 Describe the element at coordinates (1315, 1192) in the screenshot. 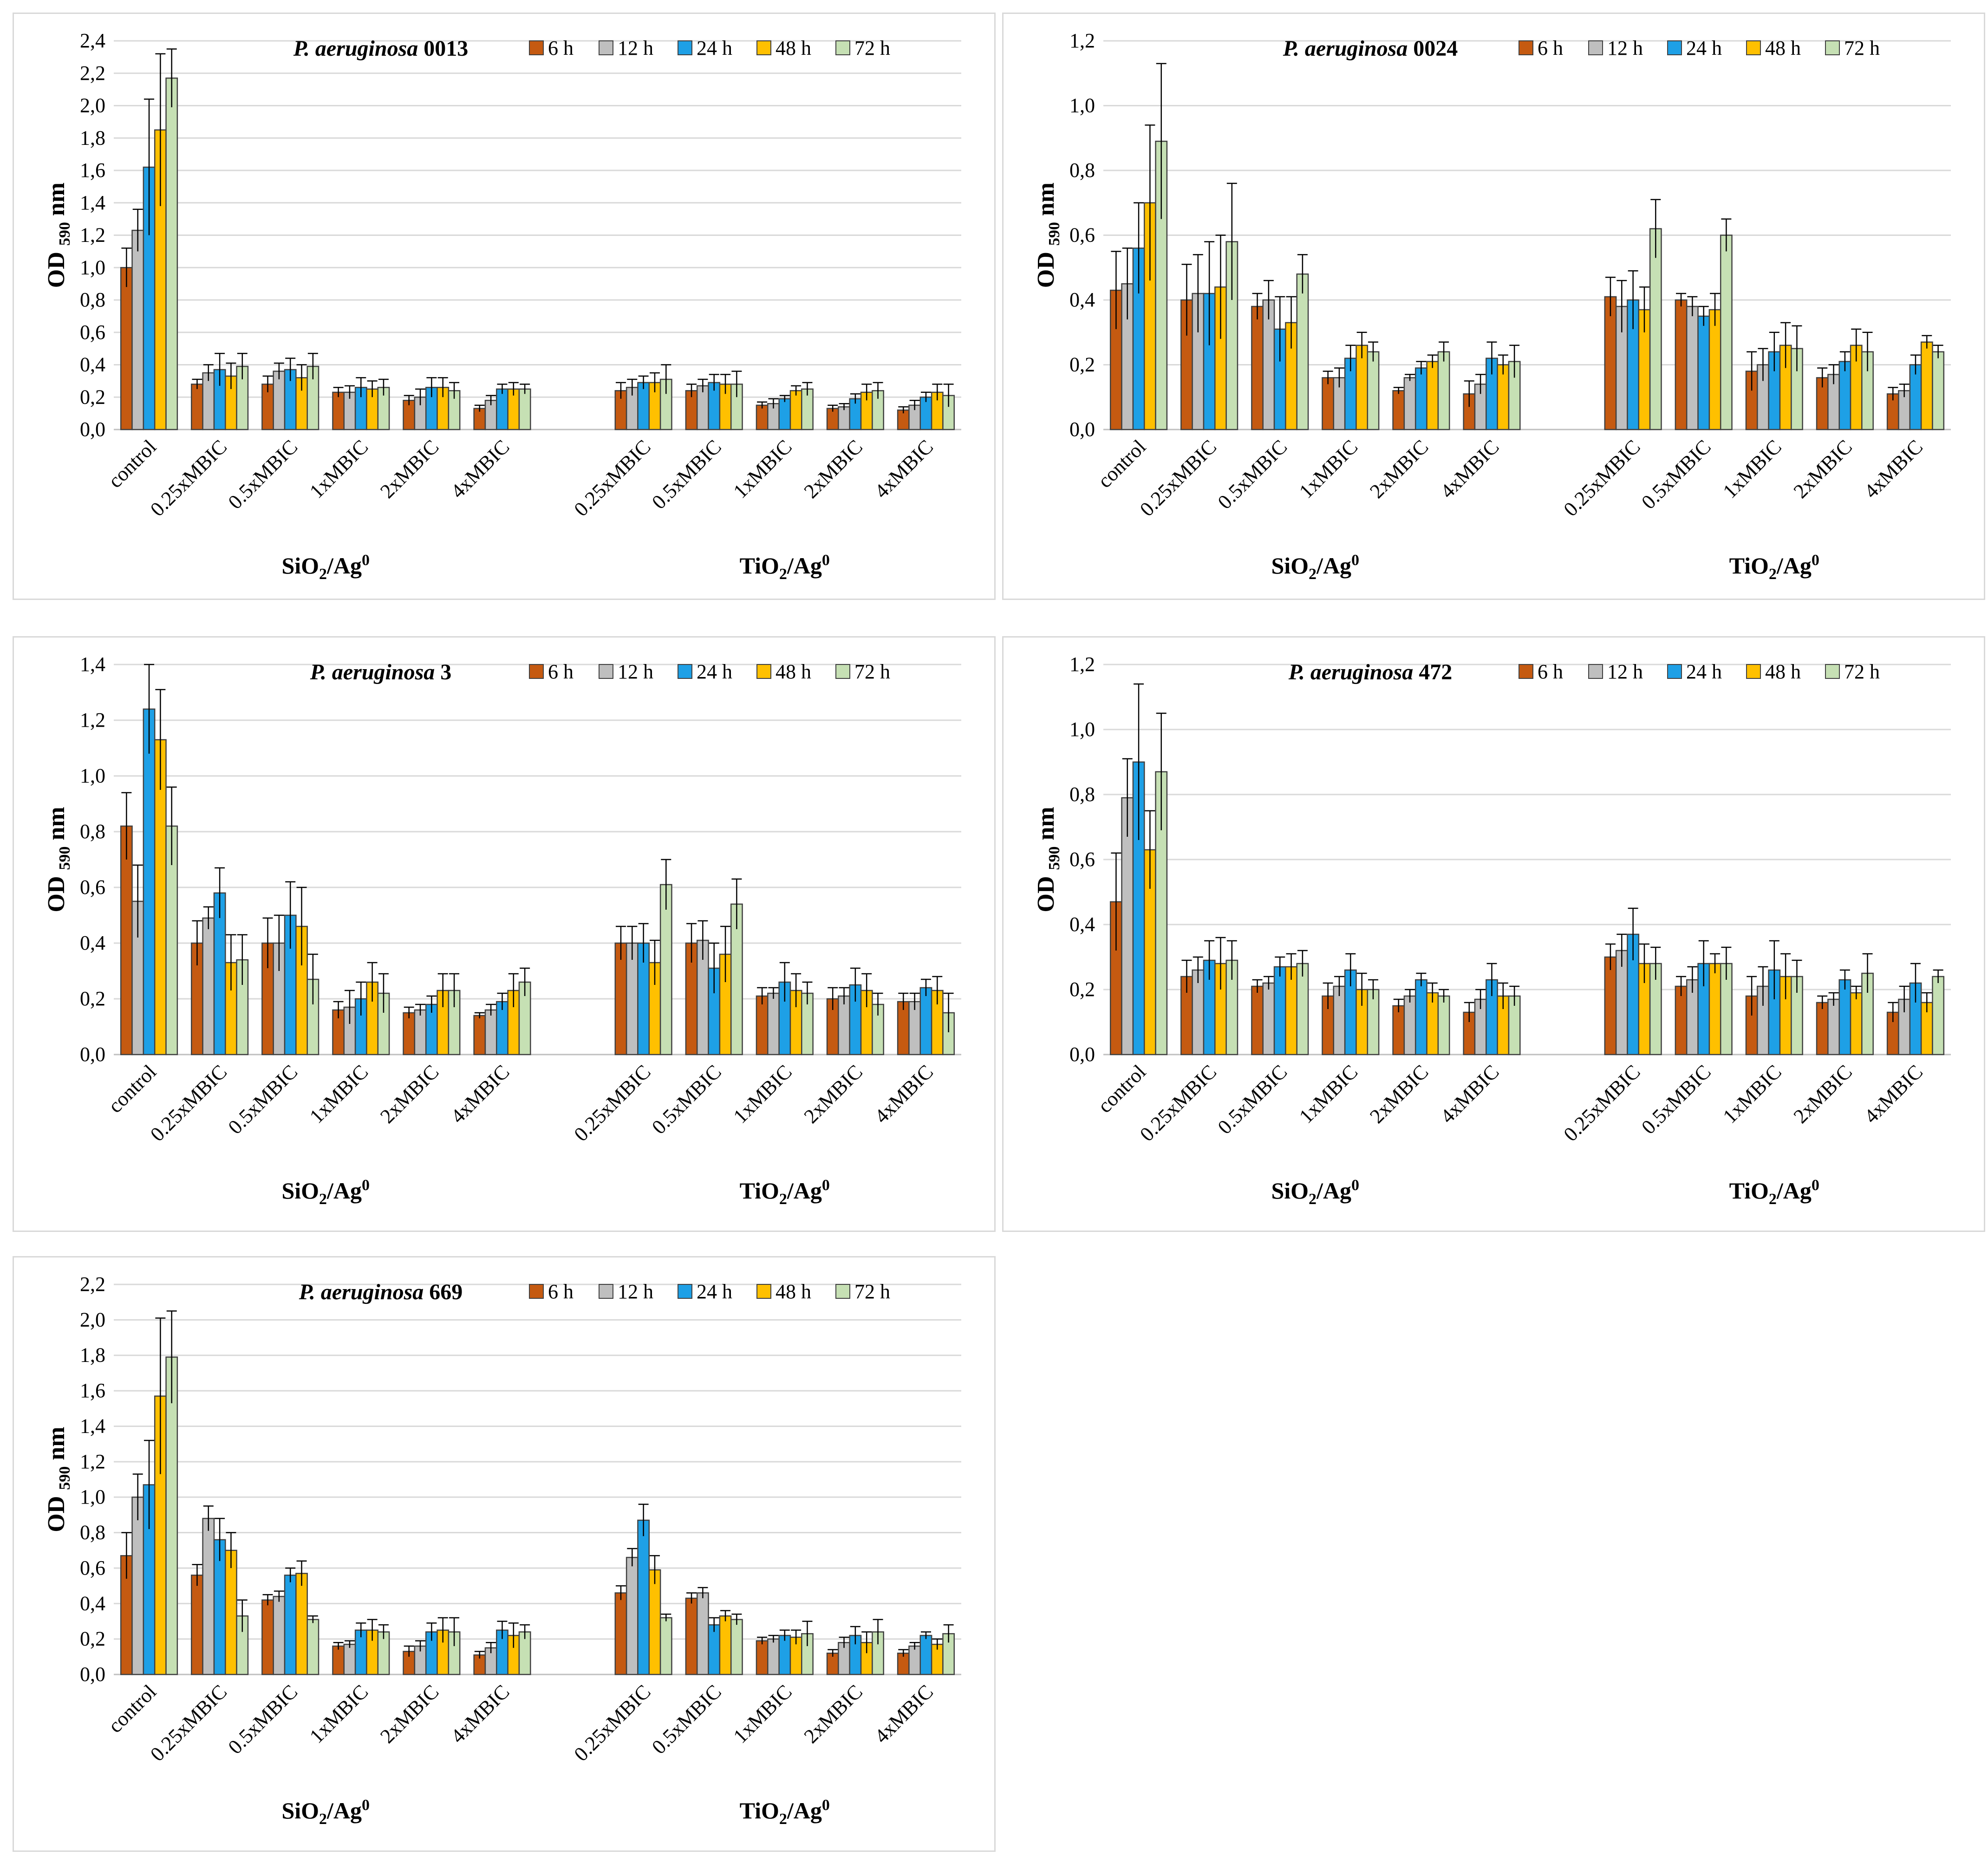

I see `group-label: SiO2/Ag0` at that location.